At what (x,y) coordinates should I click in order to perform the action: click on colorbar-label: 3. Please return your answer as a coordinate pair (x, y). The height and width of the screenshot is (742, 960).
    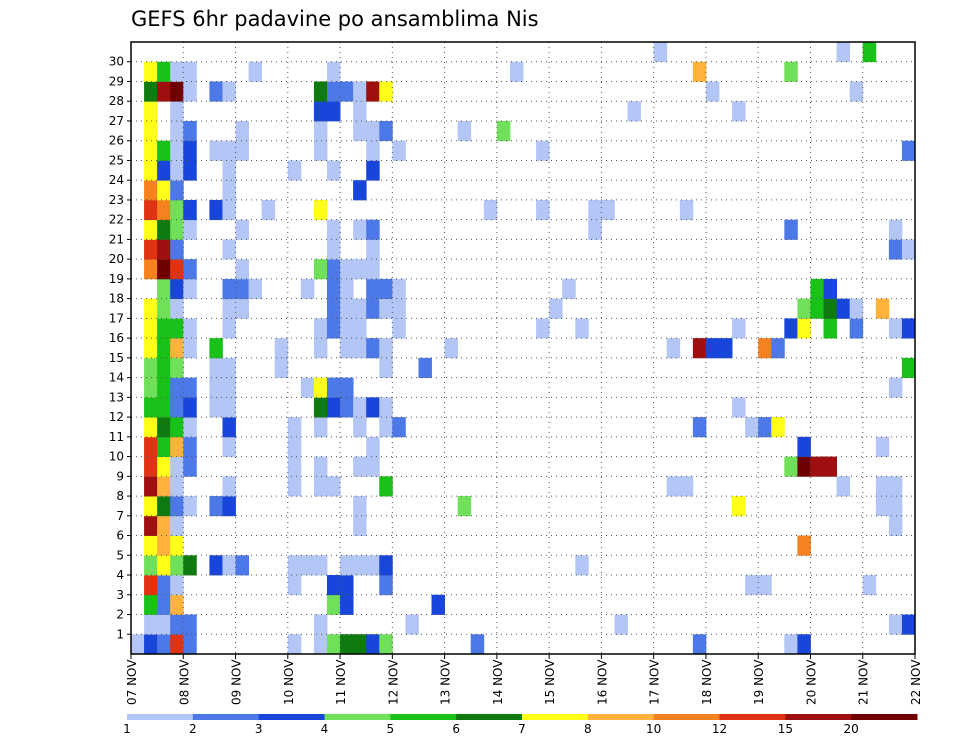
    Looking at the image, I should click on (259, 729).